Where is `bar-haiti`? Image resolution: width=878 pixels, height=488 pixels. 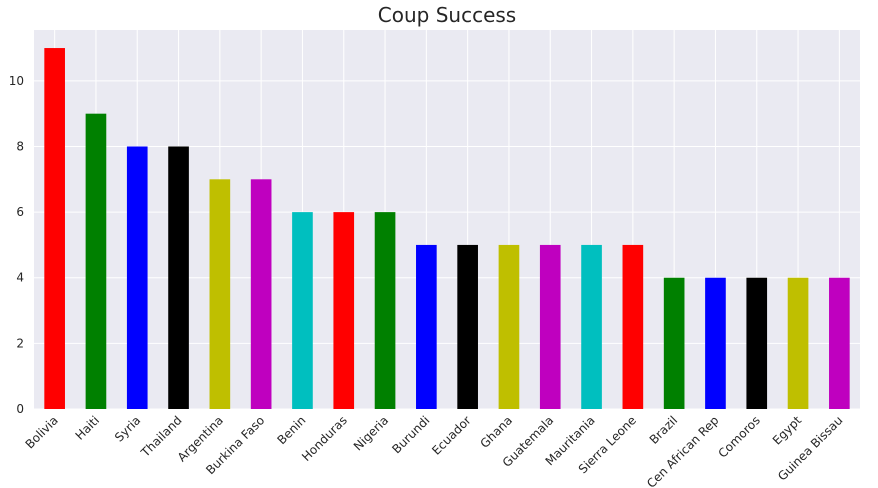 bar-haiti is located at coordinates (96, 261).